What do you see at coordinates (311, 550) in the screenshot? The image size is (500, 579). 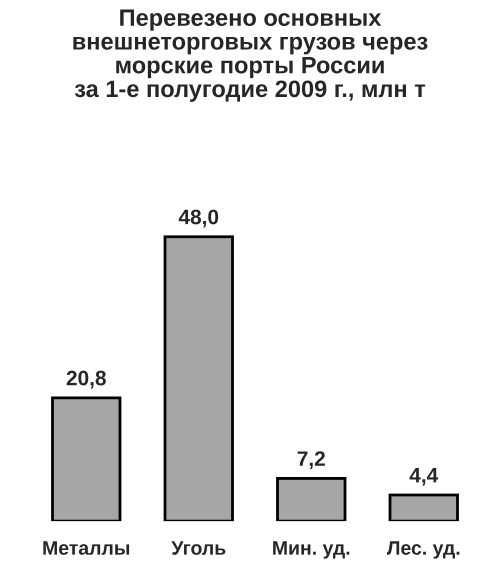 I see `x-tick-label: Мин. уд.` at bounding box center [311, 550].